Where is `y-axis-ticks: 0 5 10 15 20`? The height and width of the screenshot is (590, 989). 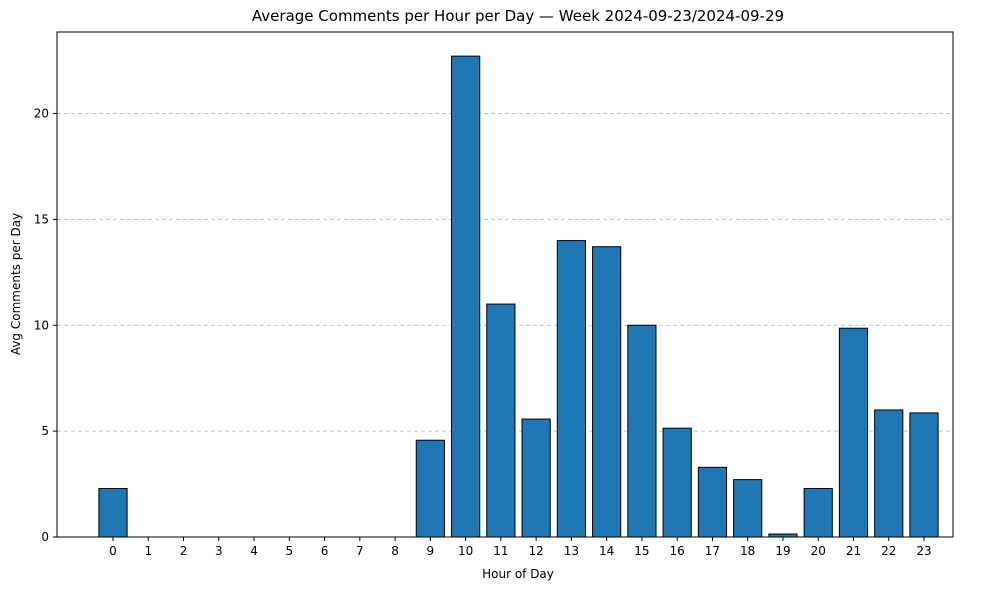 y-axis-ticks: 0 5 10 15 20 is located at coordinates (45, 325).